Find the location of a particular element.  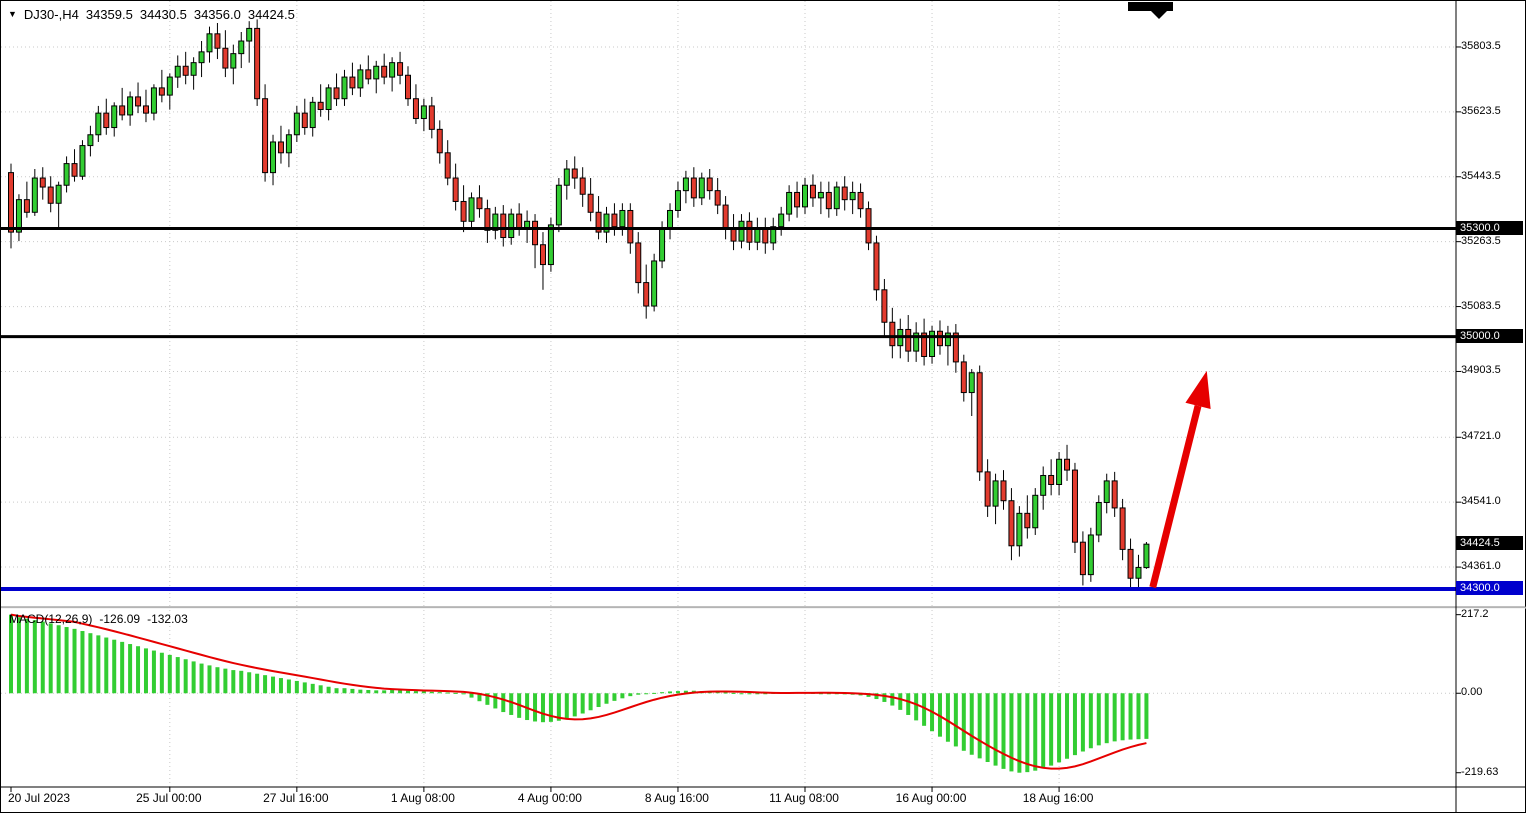

price-badge: 34300.0 is located at coordinates (1489, 588).